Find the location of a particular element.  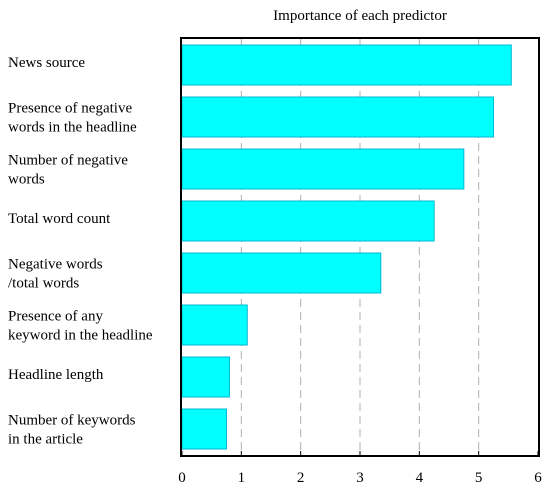

category-label-line: words in the headline is located at coordinates (72, 128).